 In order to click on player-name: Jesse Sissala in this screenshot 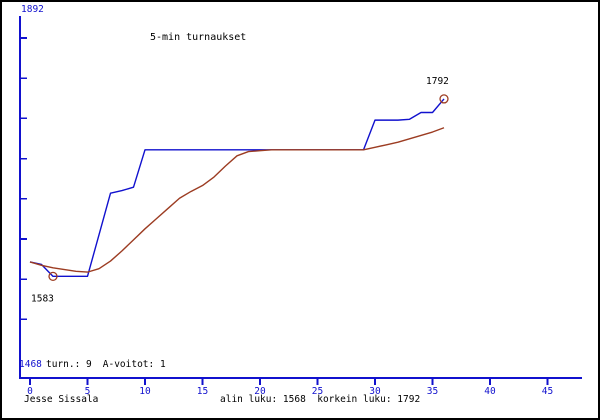, I will do `click(61, 399)`.